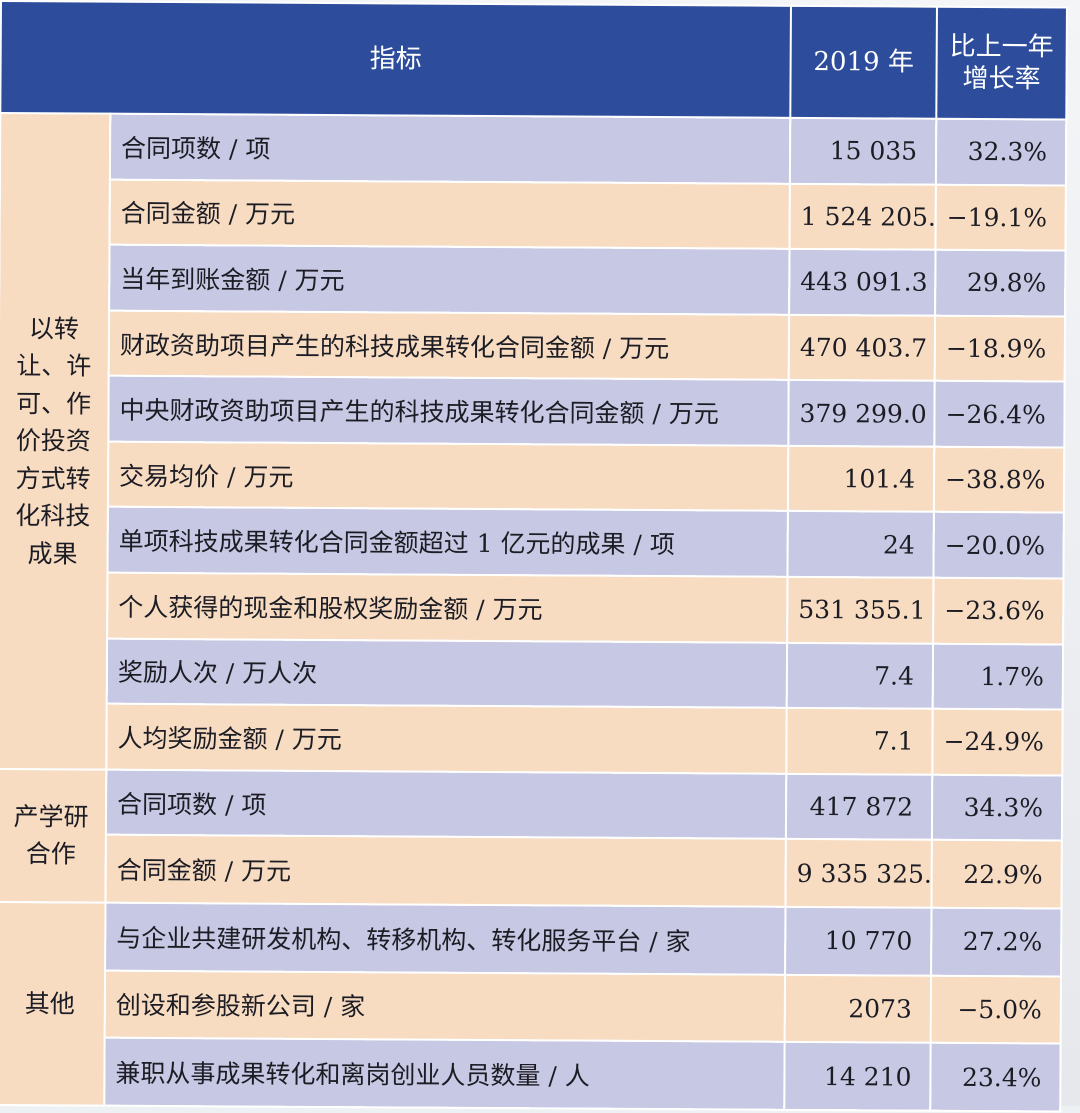 Image resolution: width=1080 pixels, height=1113 pixels. I want to click on growth-cell: −20.0%, so click(998, 545).